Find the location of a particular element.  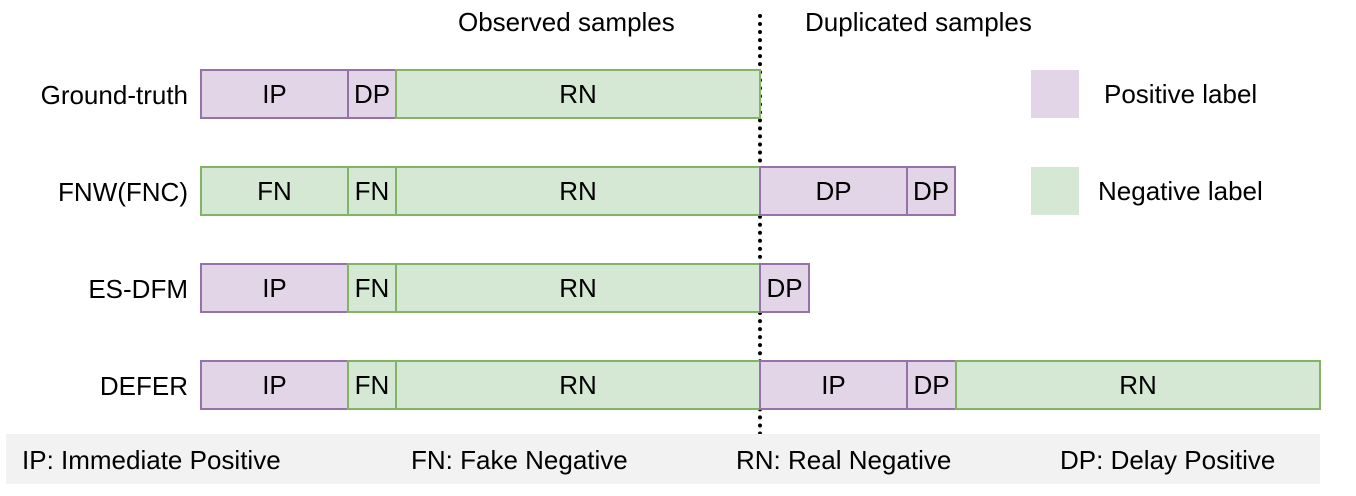

duplicated-samples-header: Duplicated samples is located at coordinates (918, 22).